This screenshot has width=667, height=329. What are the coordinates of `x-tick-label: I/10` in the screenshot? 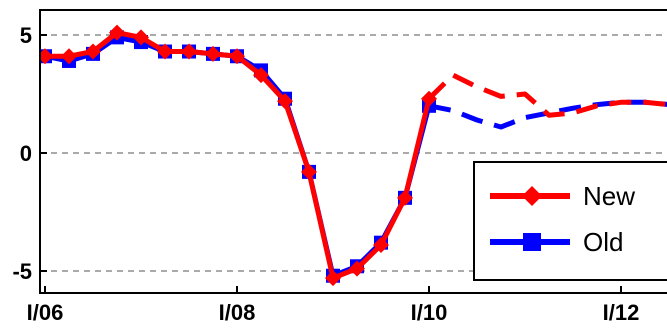 It's located at (429, 312).